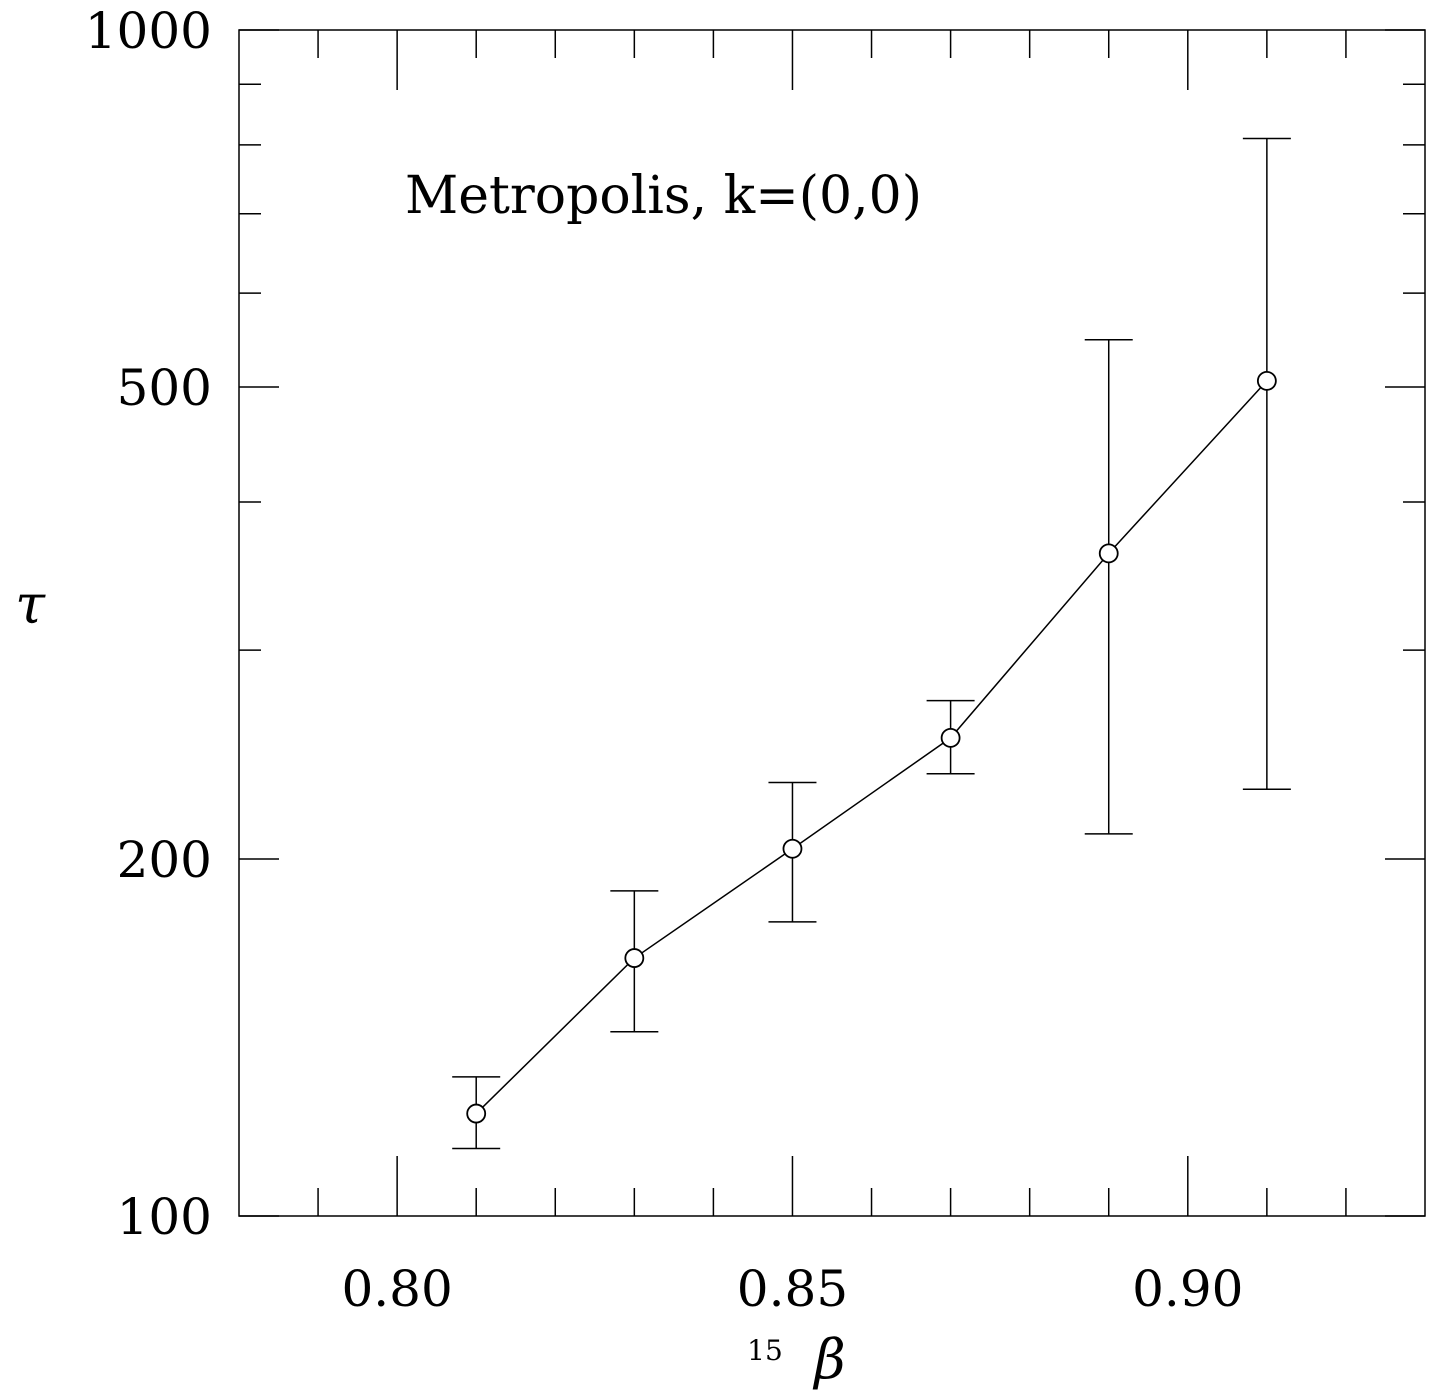 Image resolution: width=1438 pixels, height=1393 pixels. Describe the element at coordinates (1187, 1289) in the screenshot. I see `x-tick-label: 0.90` at that location.